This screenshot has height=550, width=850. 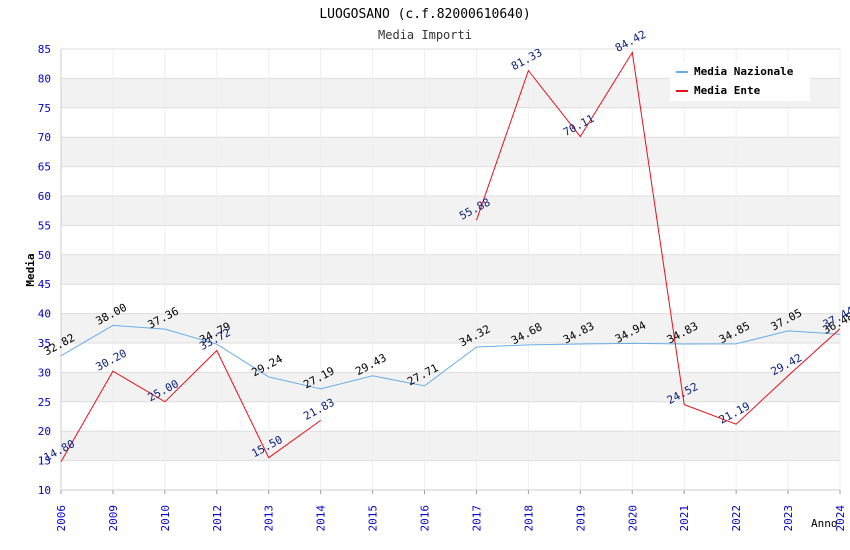 What do you see at coordinates (44, 225) in the screenshot?
I see `y-tick-label: 55` at bounding box center [44, 225].